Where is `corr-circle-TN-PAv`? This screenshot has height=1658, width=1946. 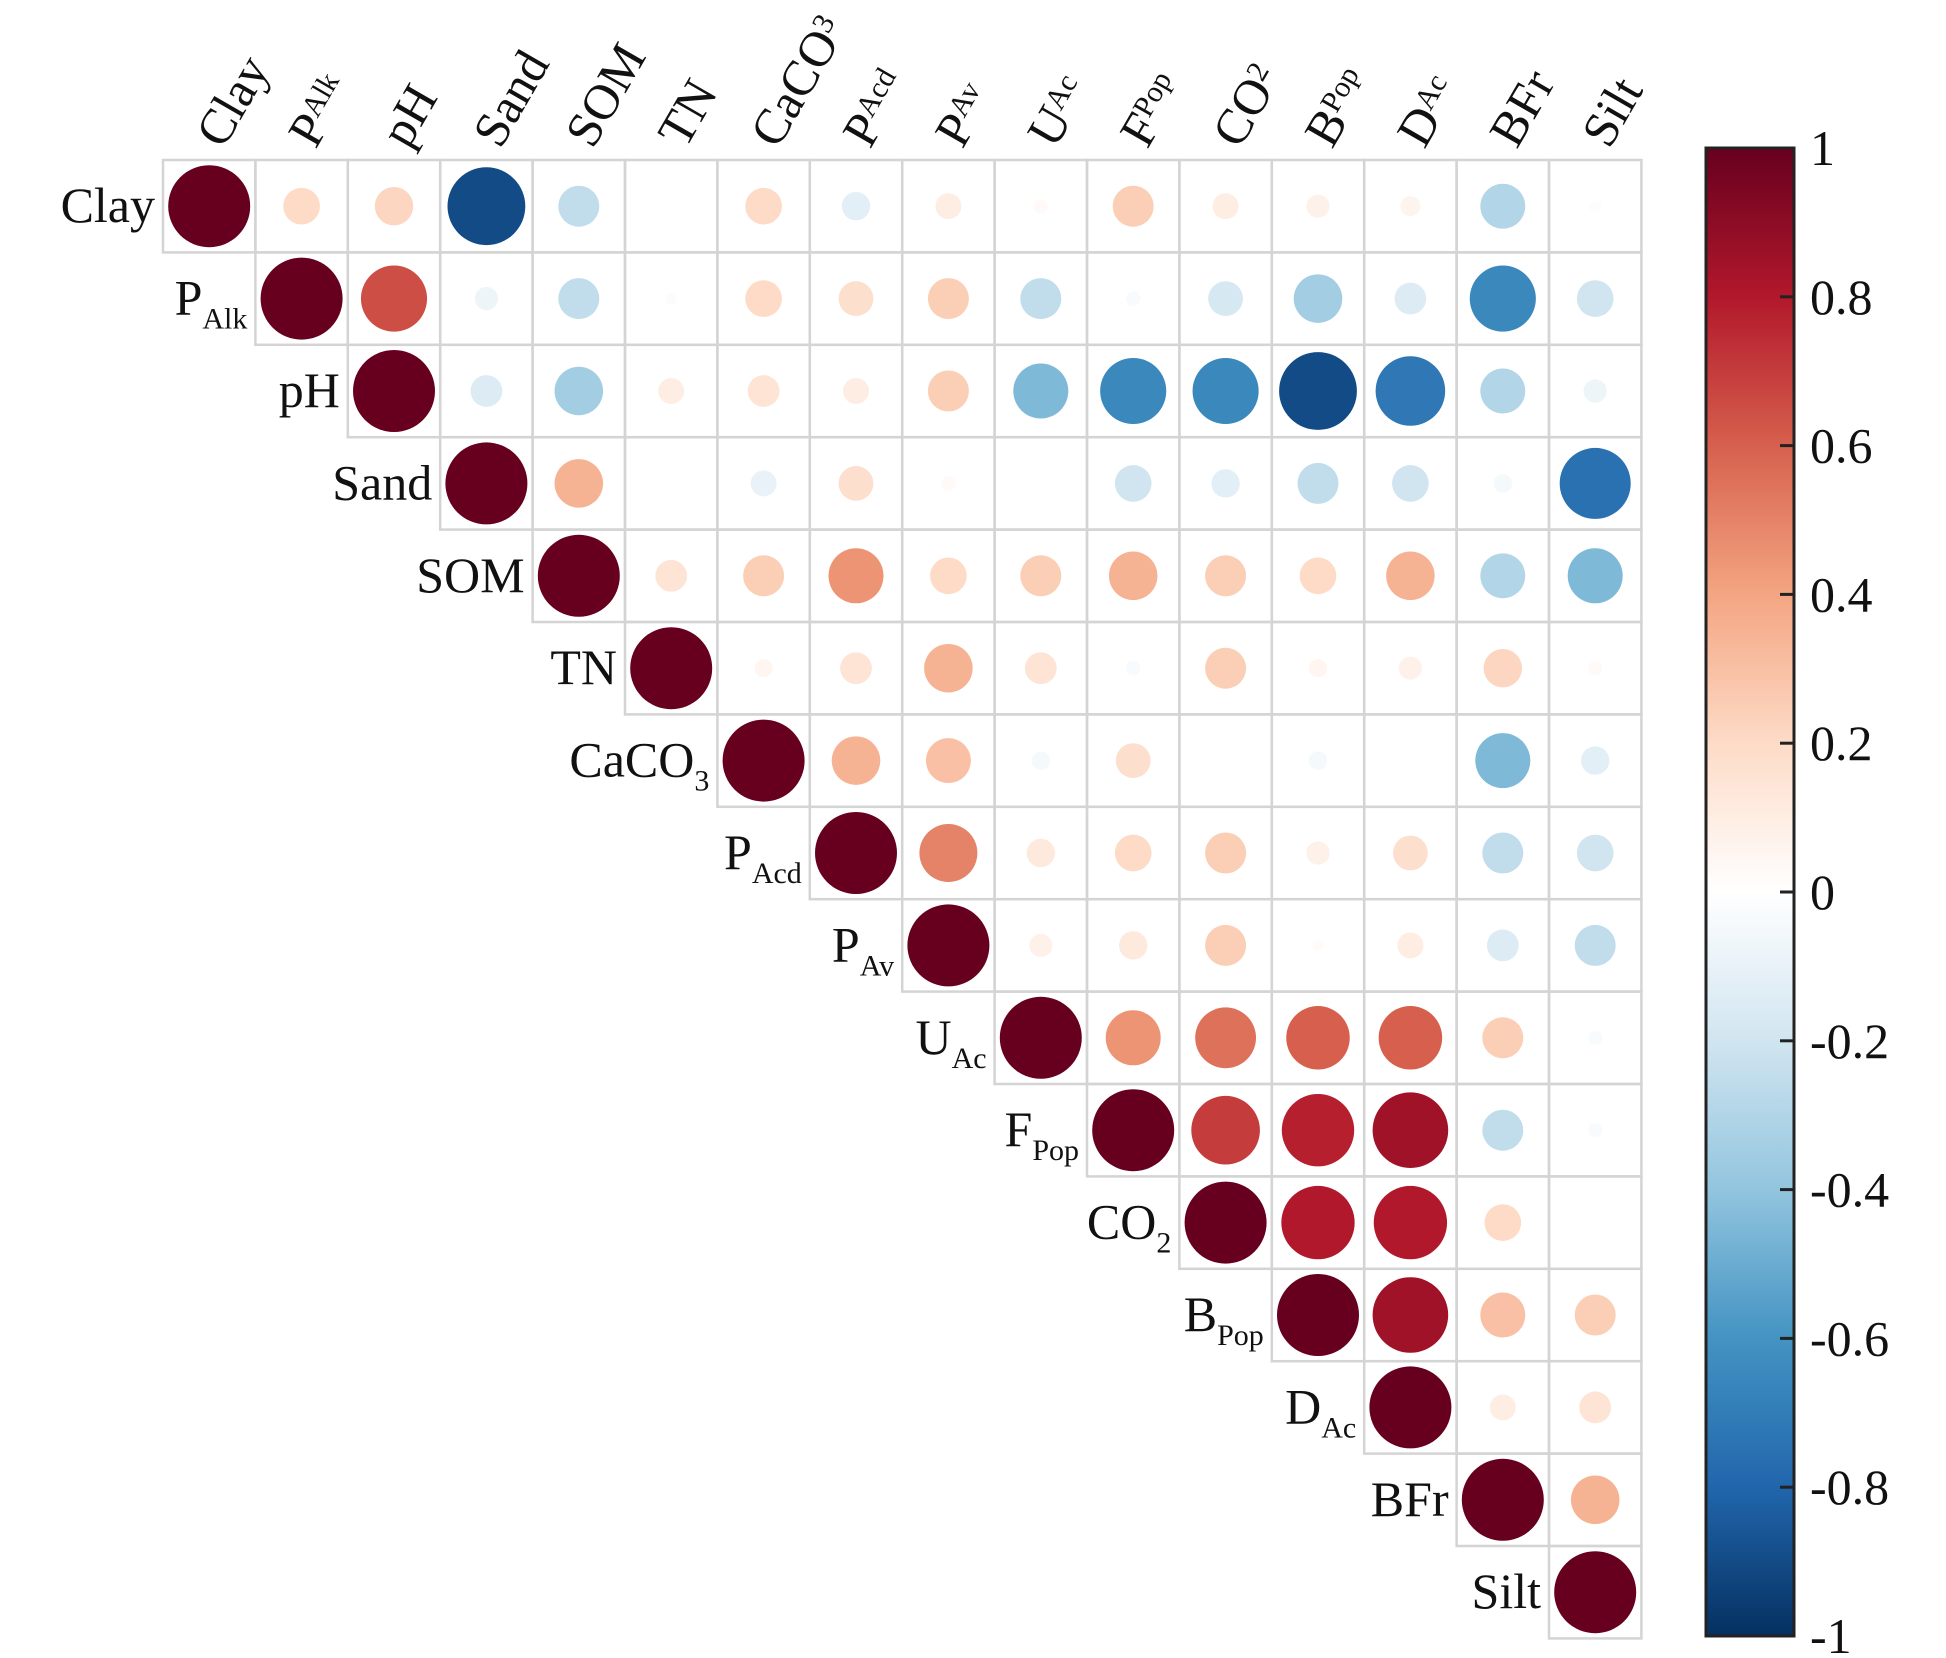 corr-circle-TN-PAv is located at coordinates (948, 668).